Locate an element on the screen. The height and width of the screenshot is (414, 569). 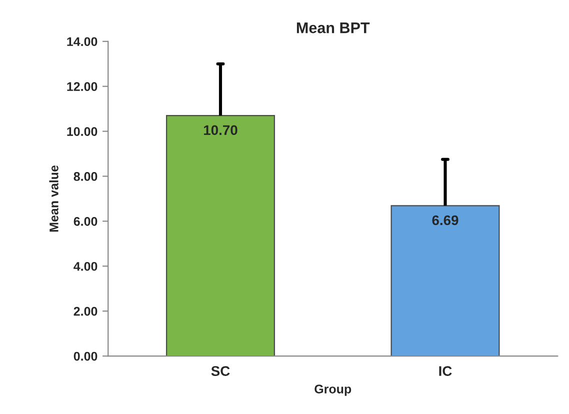
x-tick-label: IC is located at coordinates (445, 371).